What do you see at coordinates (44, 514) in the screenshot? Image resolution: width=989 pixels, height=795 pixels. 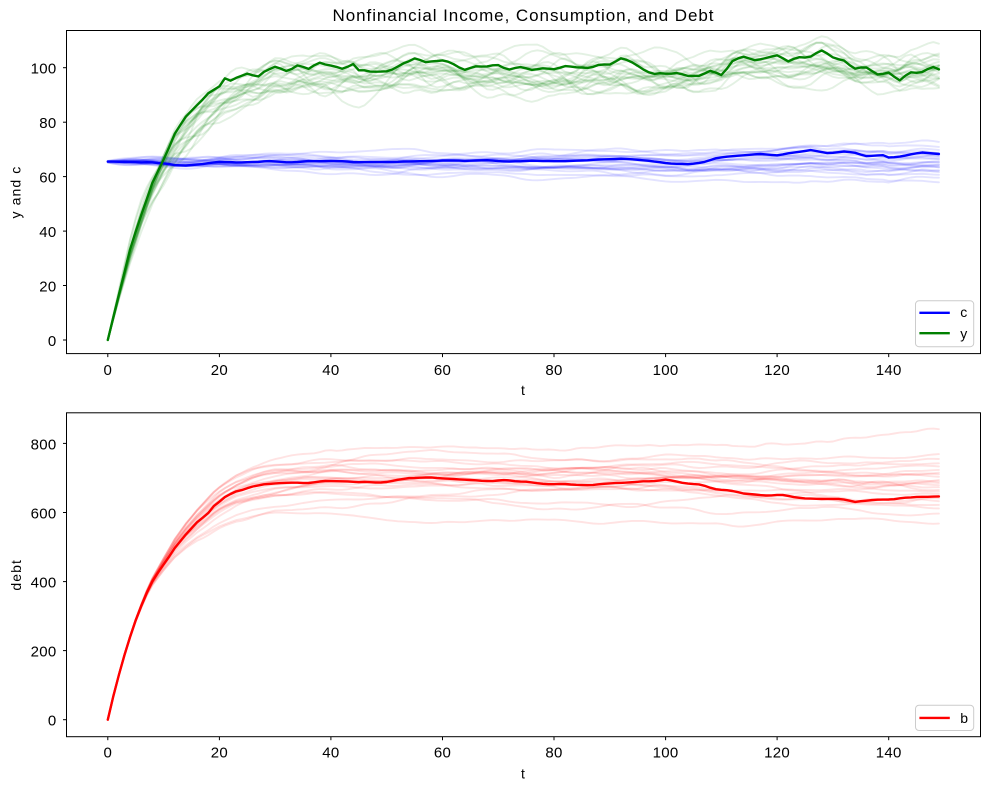 I see `svg-text: 600` at bounding box center [44, 514].